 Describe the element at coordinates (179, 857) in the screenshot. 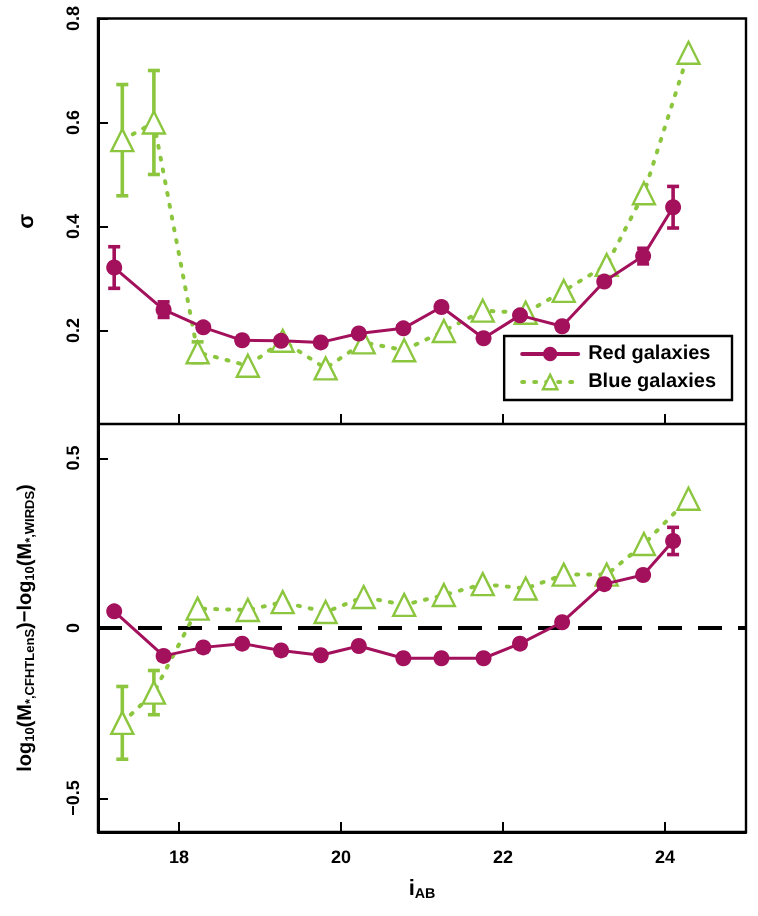

I see `x-tick-label: 18` at that location.